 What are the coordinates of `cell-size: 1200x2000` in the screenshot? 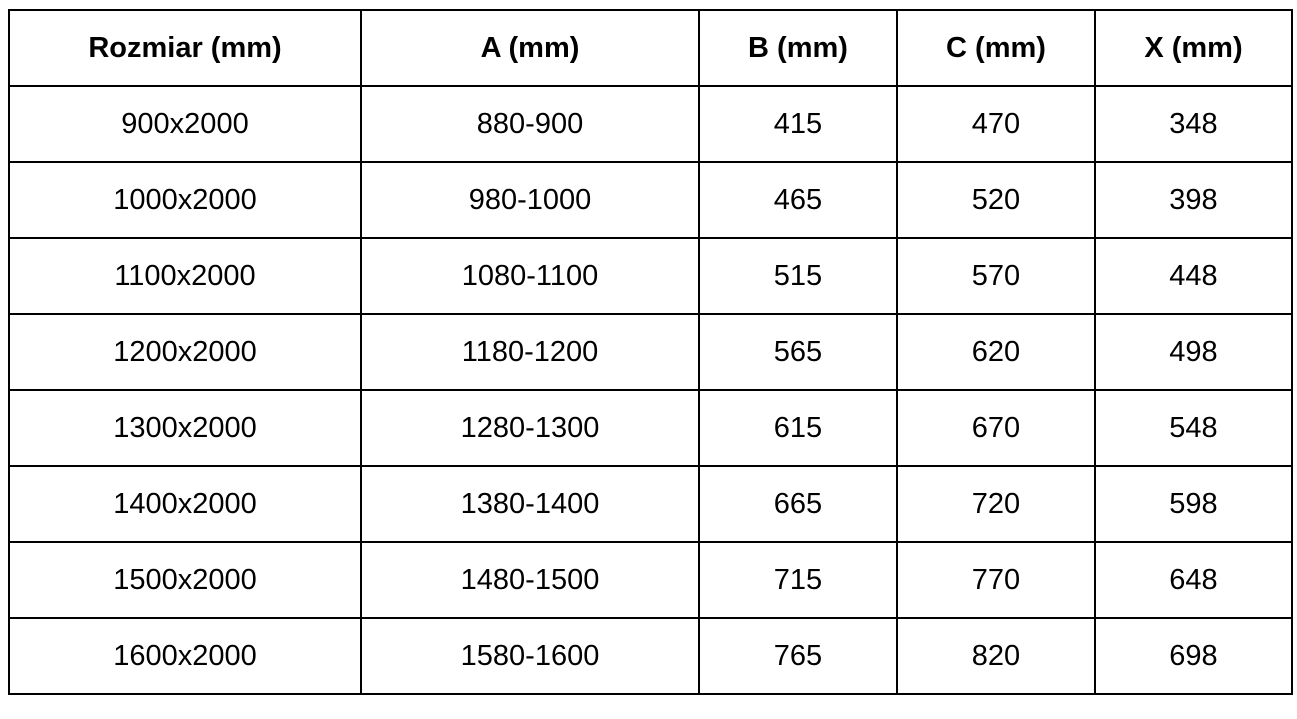 It's located at (185, 352).